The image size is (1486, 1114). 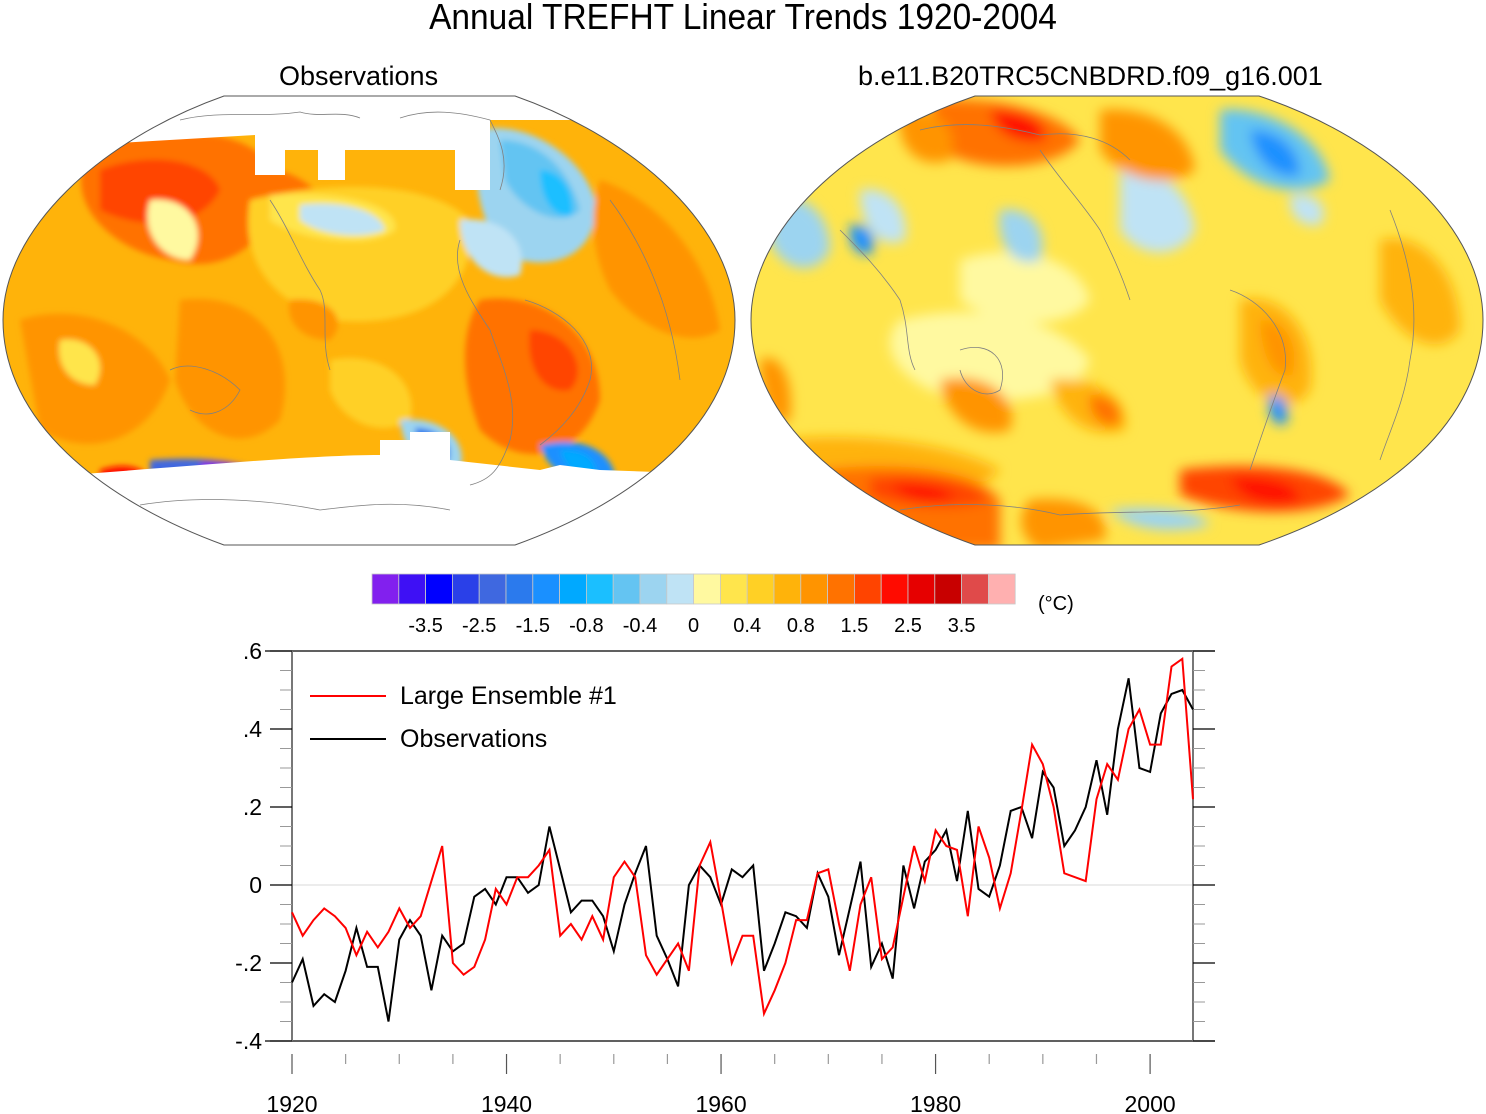 I want to click on panel-title-model: b.e11.B20TRC5CNBDRD.f09_g16.001, so click(x=1090, y=76).